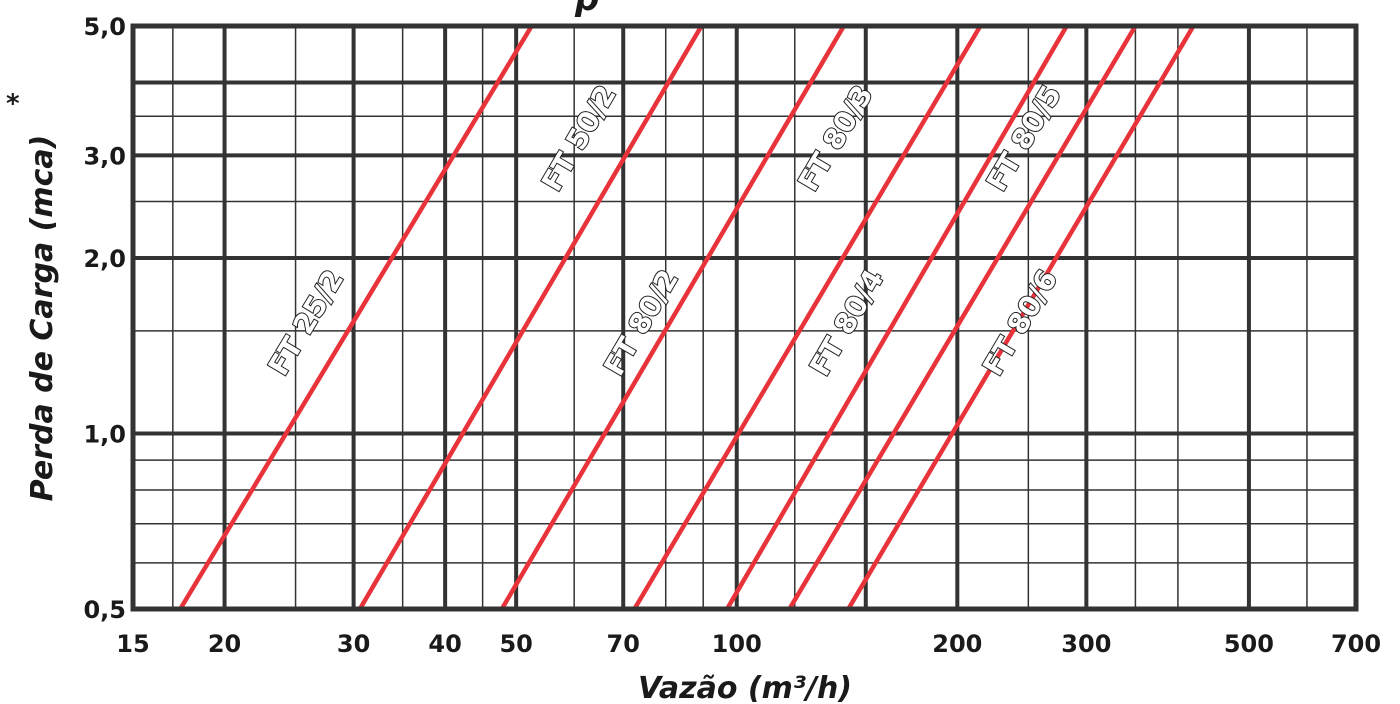 The image size is (1400, 704). I want to click on x-tick-label: 700, so click(1356, 644).